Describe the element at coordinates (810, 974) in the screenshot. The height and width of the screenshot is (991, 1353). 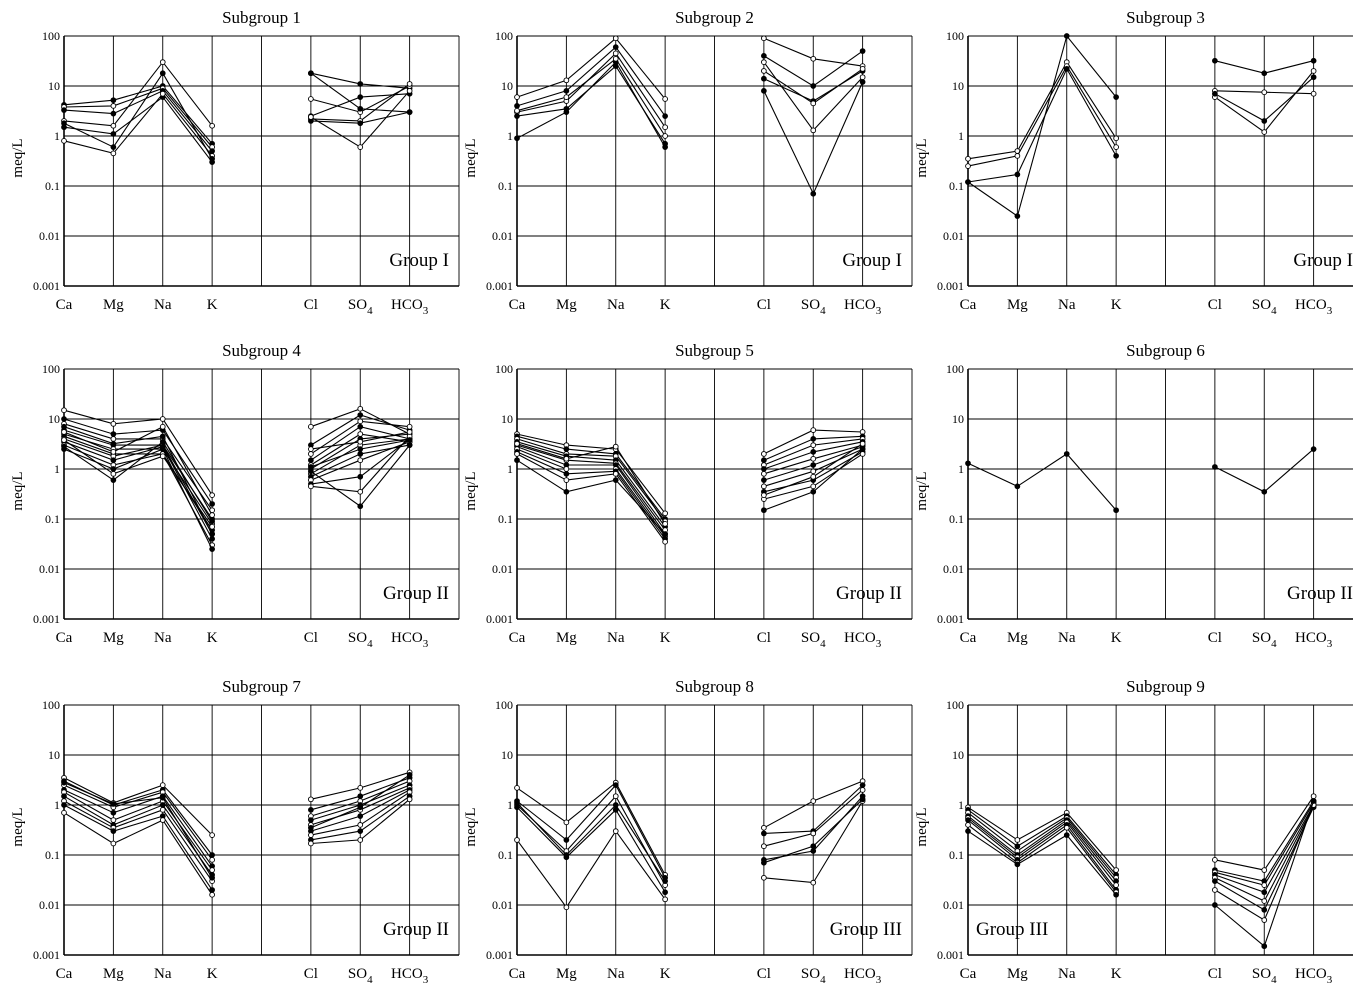
I see `x-tick-main: SO` at that location.